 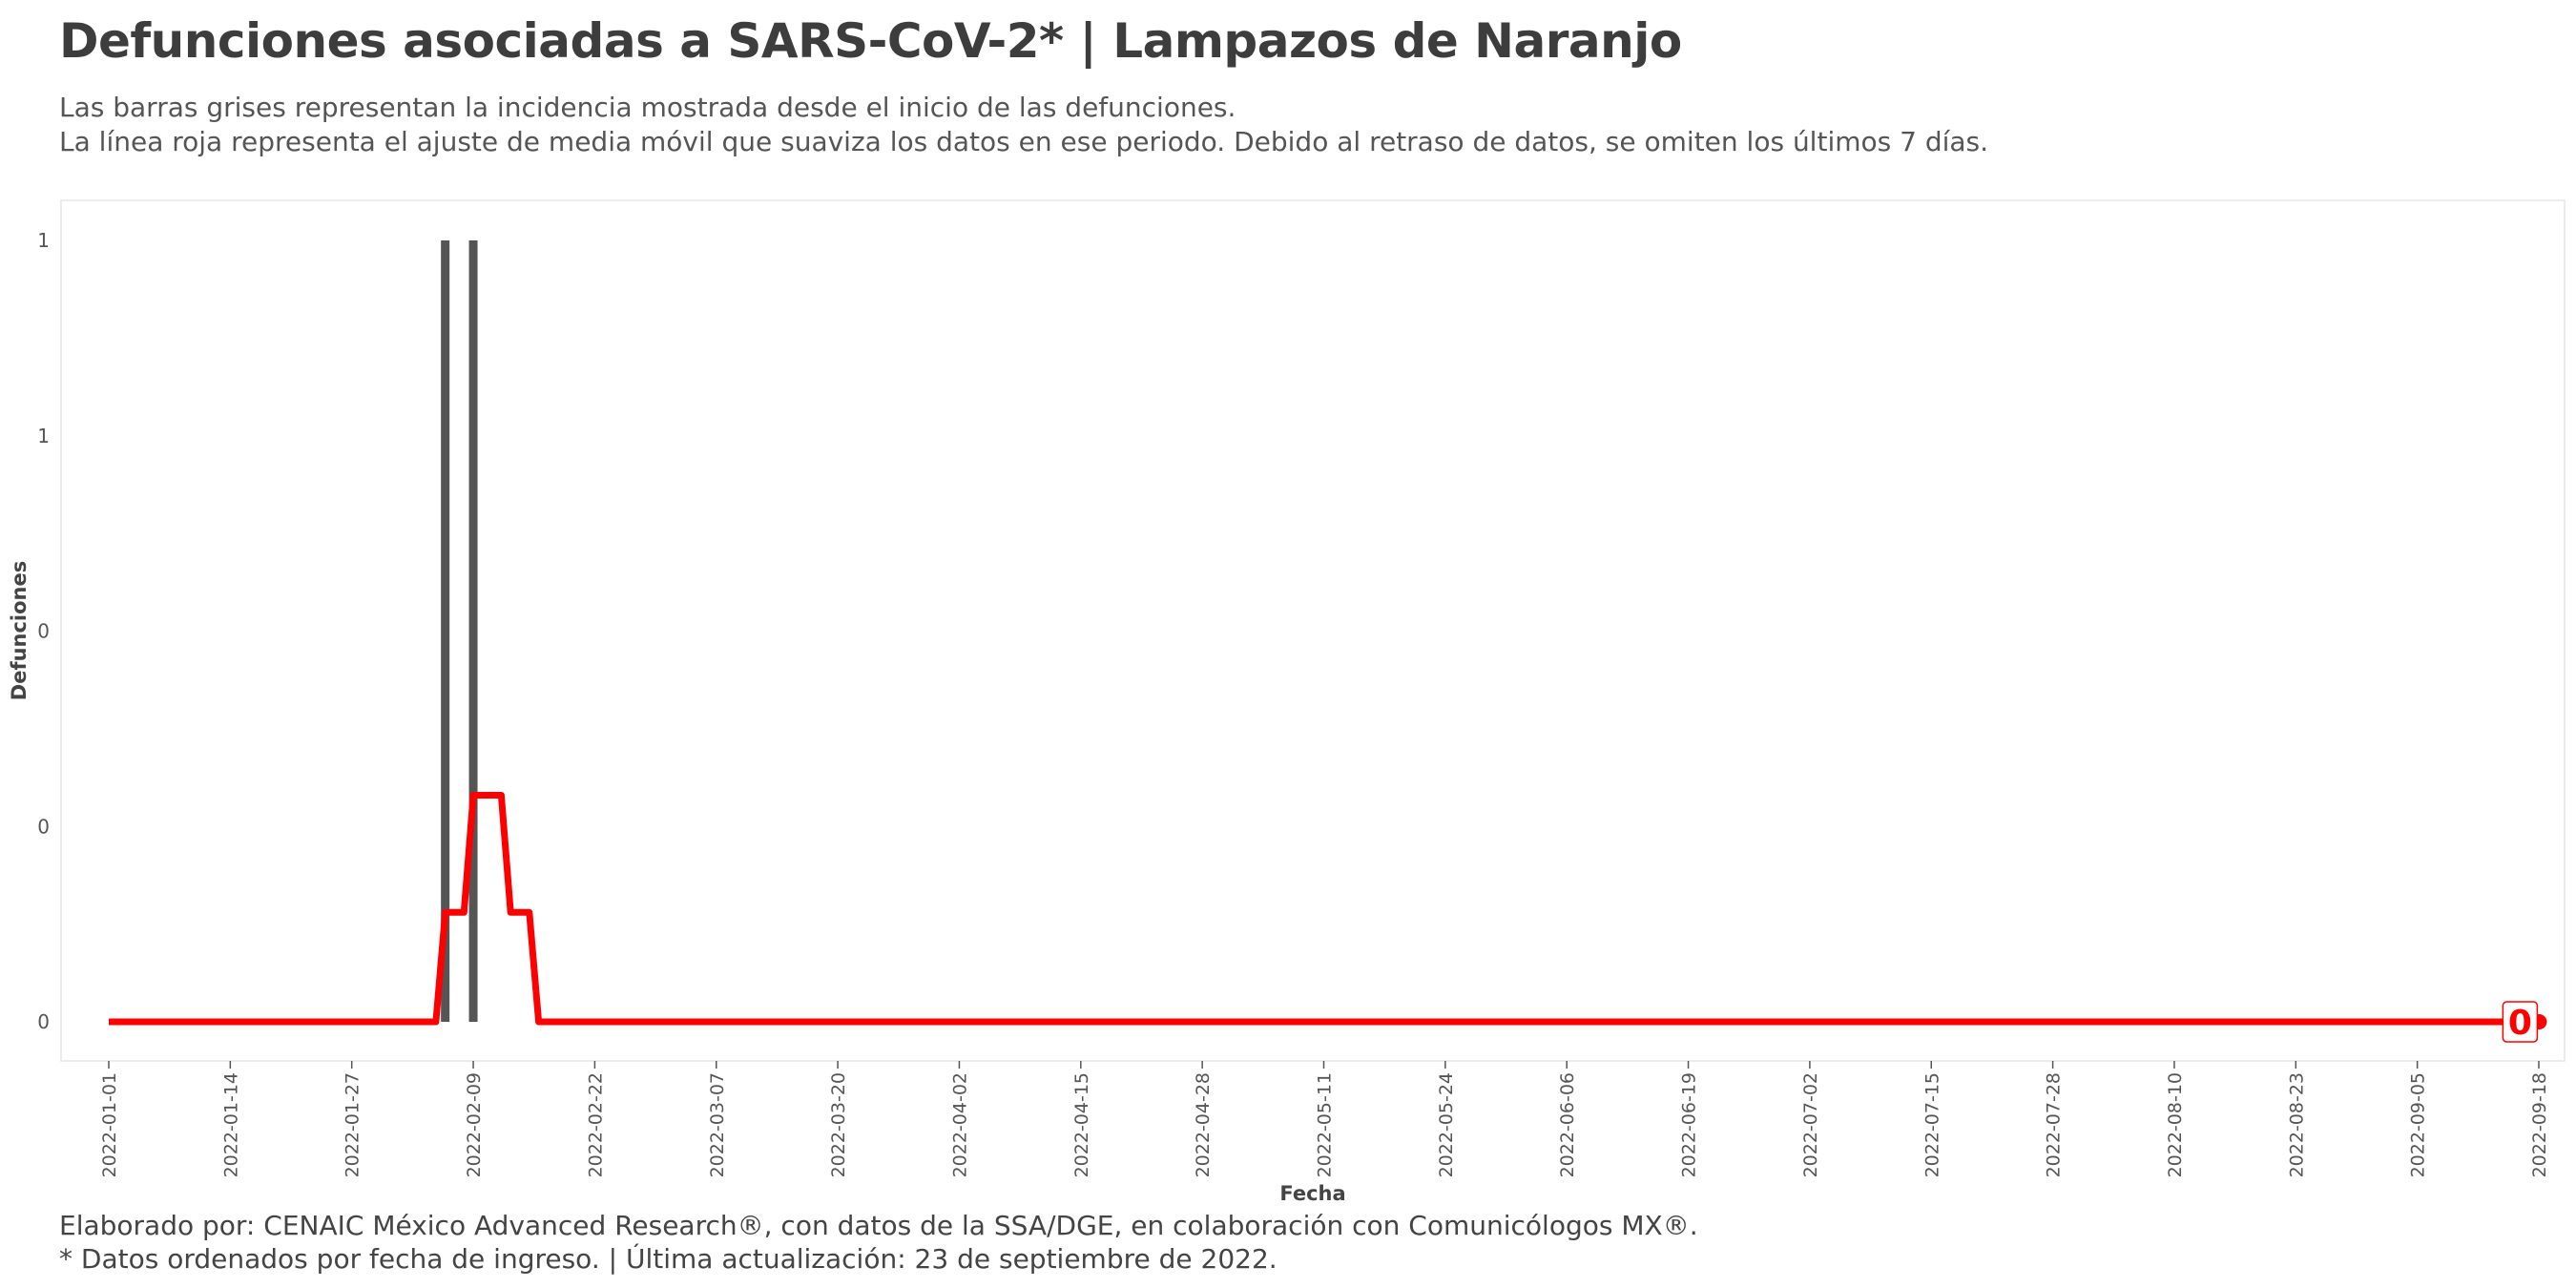 What do you see at coordinates (1203, 1124) in the screenshot?
I see `x-tick-label: 2022-04-28` at bounding box center [1203, 1124].